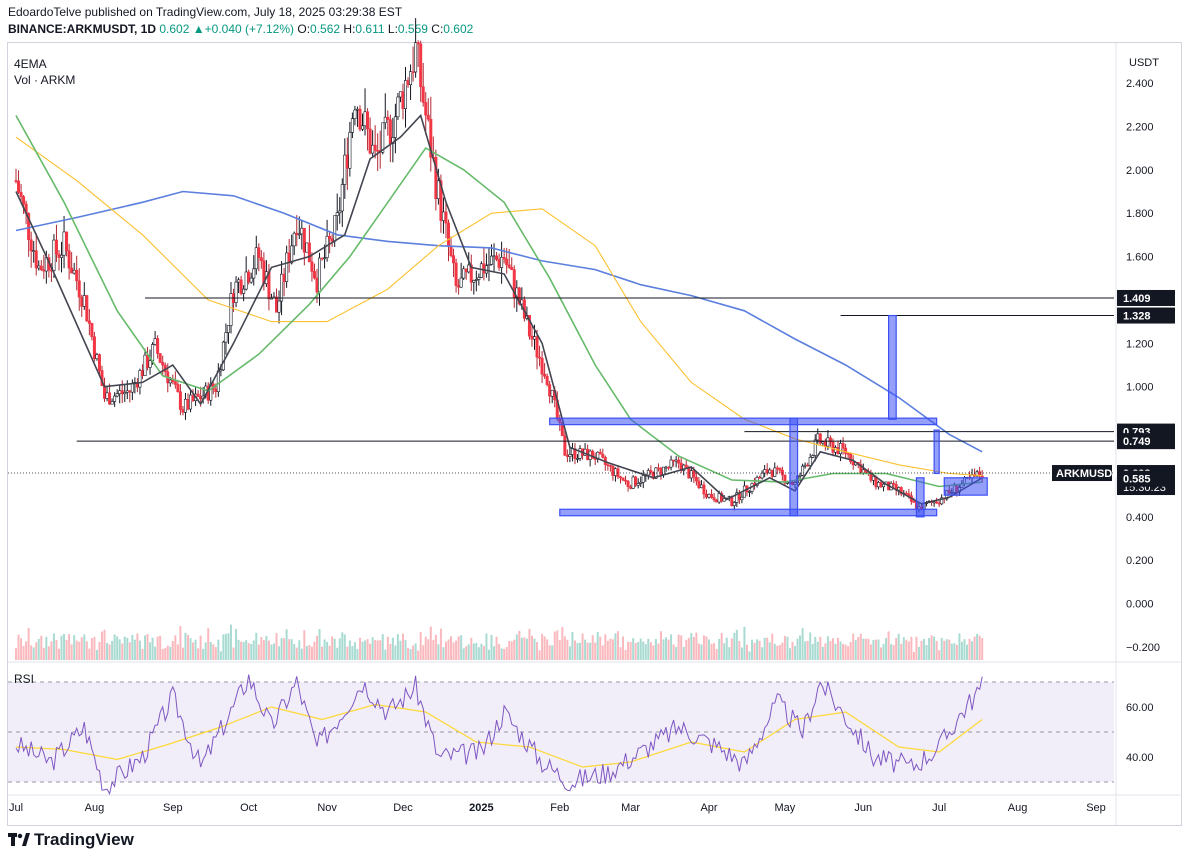 The width and height of the screenshot is (1189, 859). Describe the element at coordinates (71, 840) in the screenshot. I see `tradingview-logo: TradingView` at that location.